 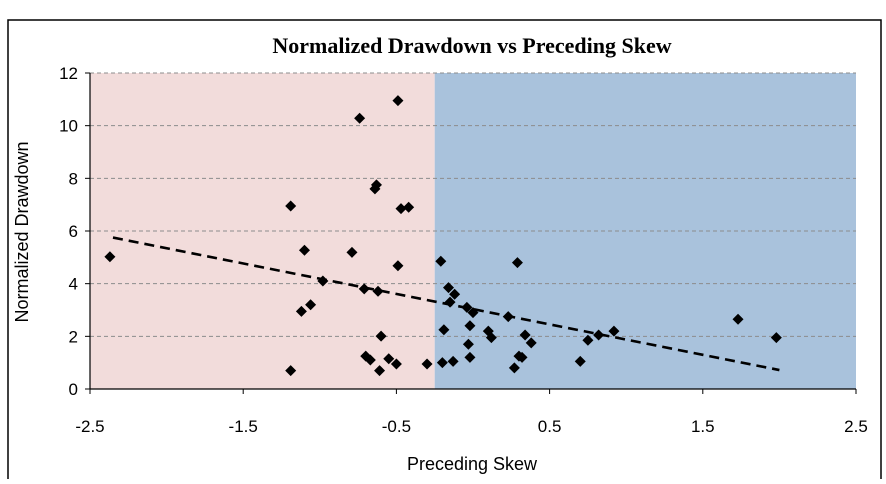 I want to click on chart-title: Normalized Drawdown vs Preceding Skew, so click(x=471, y=45).